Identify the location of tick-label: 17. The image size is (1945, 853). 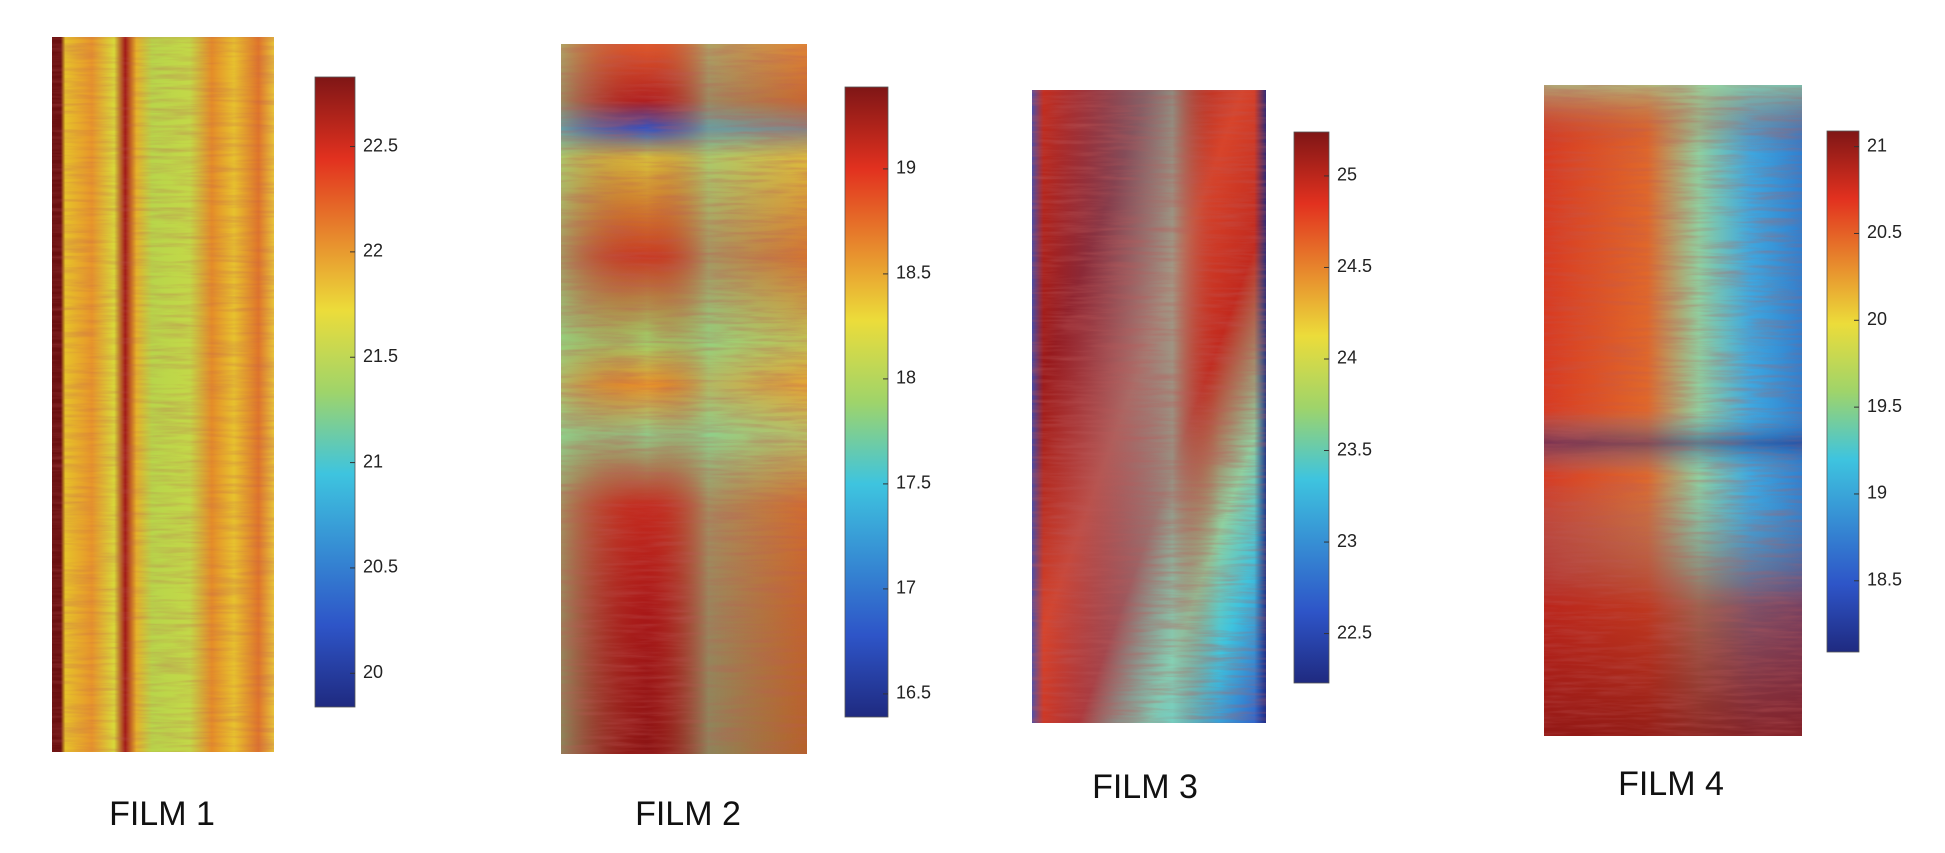
(906, 588).